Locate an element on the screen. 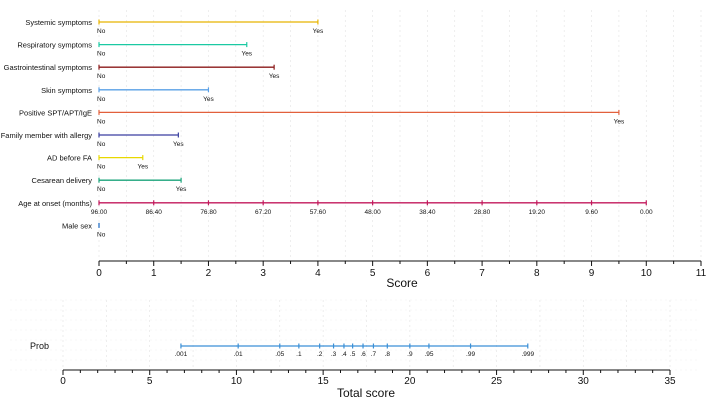 This screenshot has height=400, width=709. level-label: 0.00 is located at coordinates (646, 212).